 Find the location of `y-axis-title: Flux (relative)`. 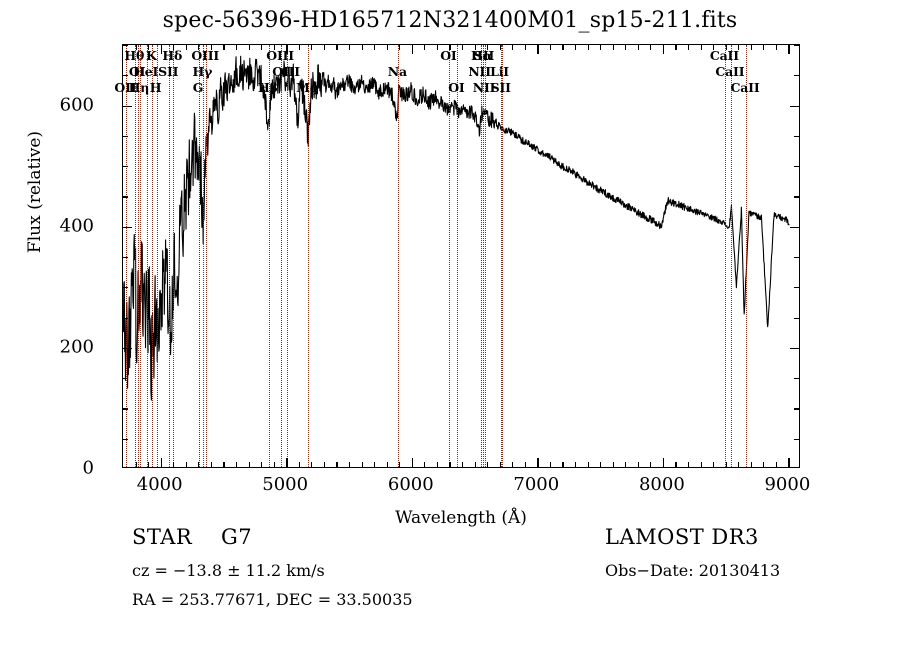

y-axis-title: Flux (relative) is located at coordinates (35, 192).